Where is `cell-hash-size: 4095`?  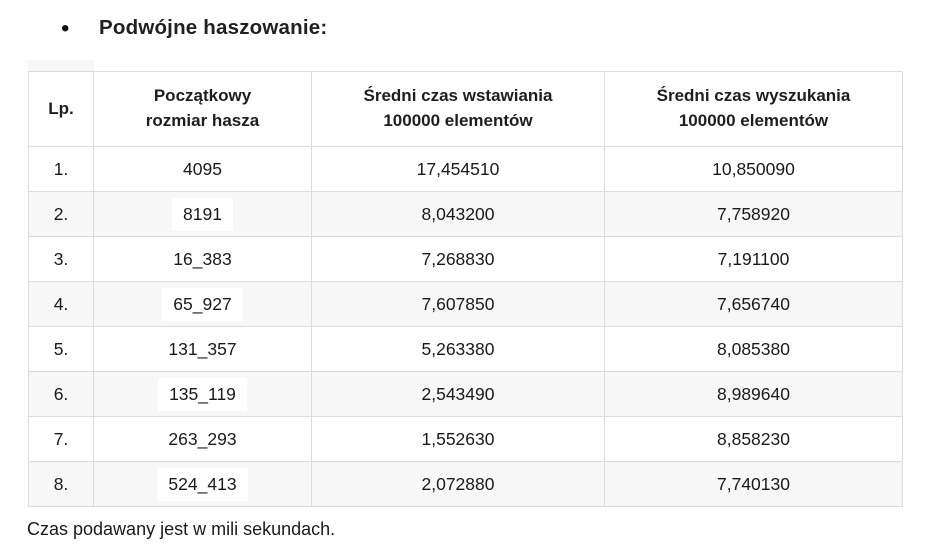
cell-hash-size: 4095 is located at coordinates (202, 169).